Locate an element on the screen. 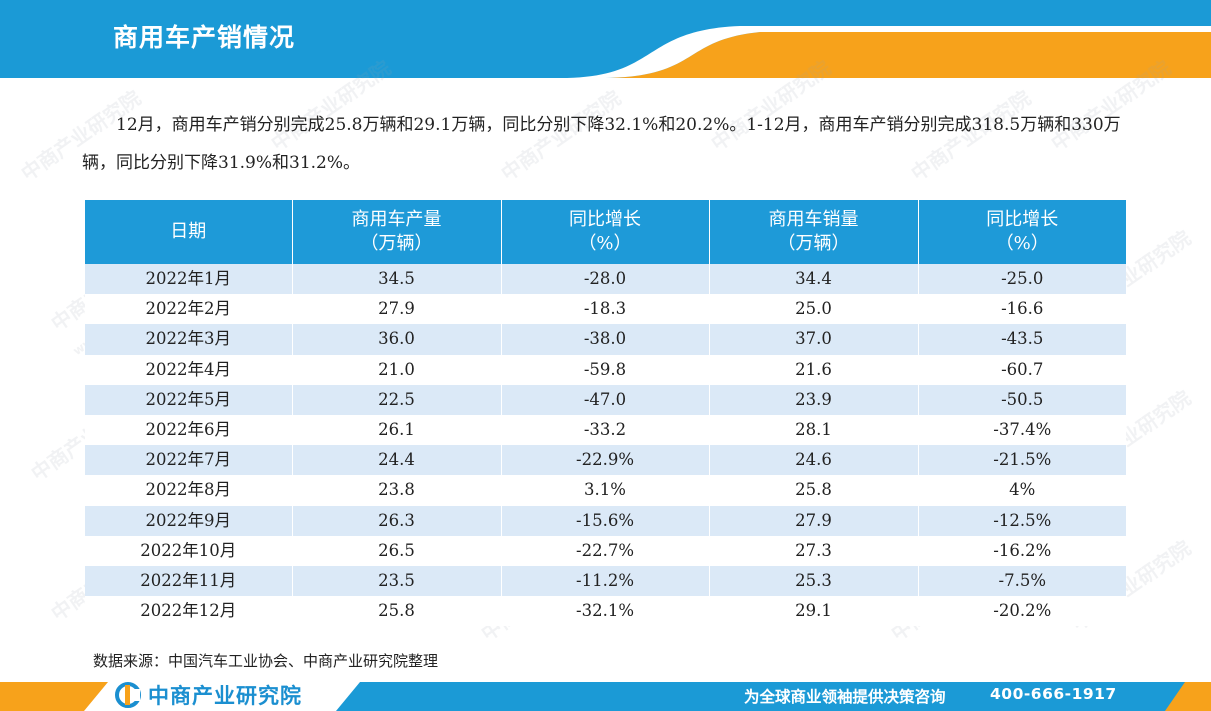 This screenshot has height=711, width=1211. header-banner: 商用车产销情况 is located at coordinates (605, 39).